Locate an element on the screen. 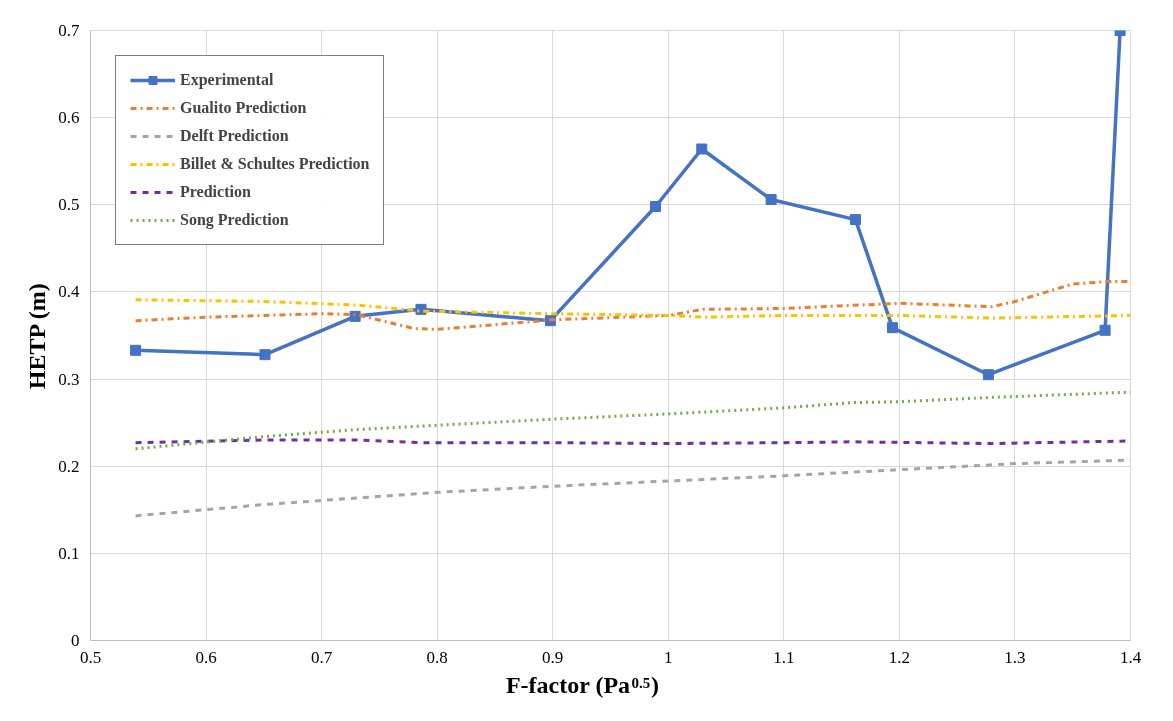  x-tick-label: 0.6 is located at coordinates (206, 657).